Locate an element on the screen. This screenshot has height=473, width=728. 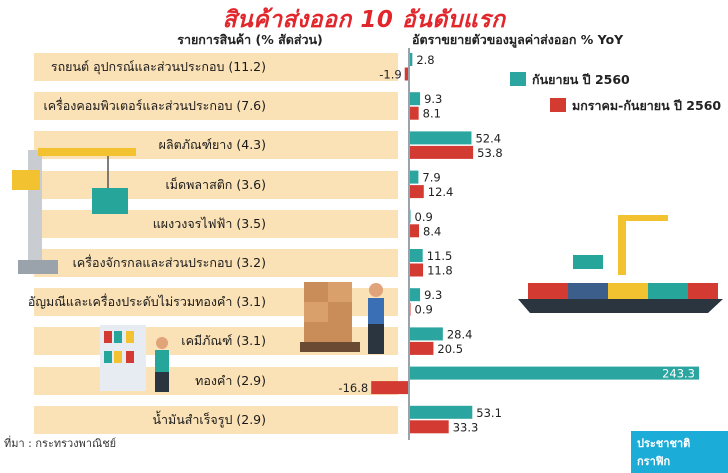
category-label: แผงวงจรไฟฟ้า (3.5) is located at coordinates (209, 223).